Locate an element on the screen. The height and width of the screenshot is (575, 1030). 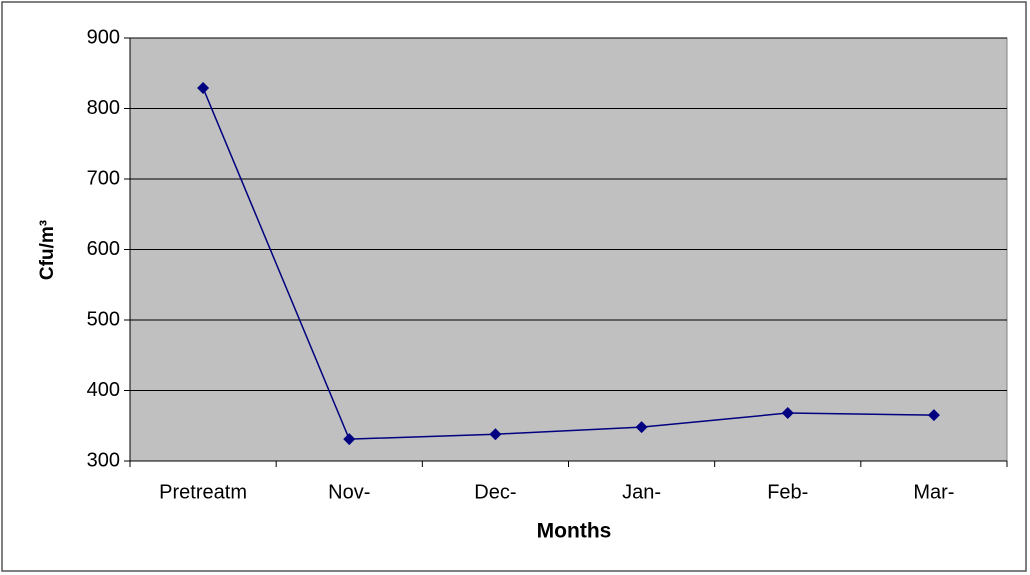
y-tick-label: 700 is located at coordinates (103, 178).